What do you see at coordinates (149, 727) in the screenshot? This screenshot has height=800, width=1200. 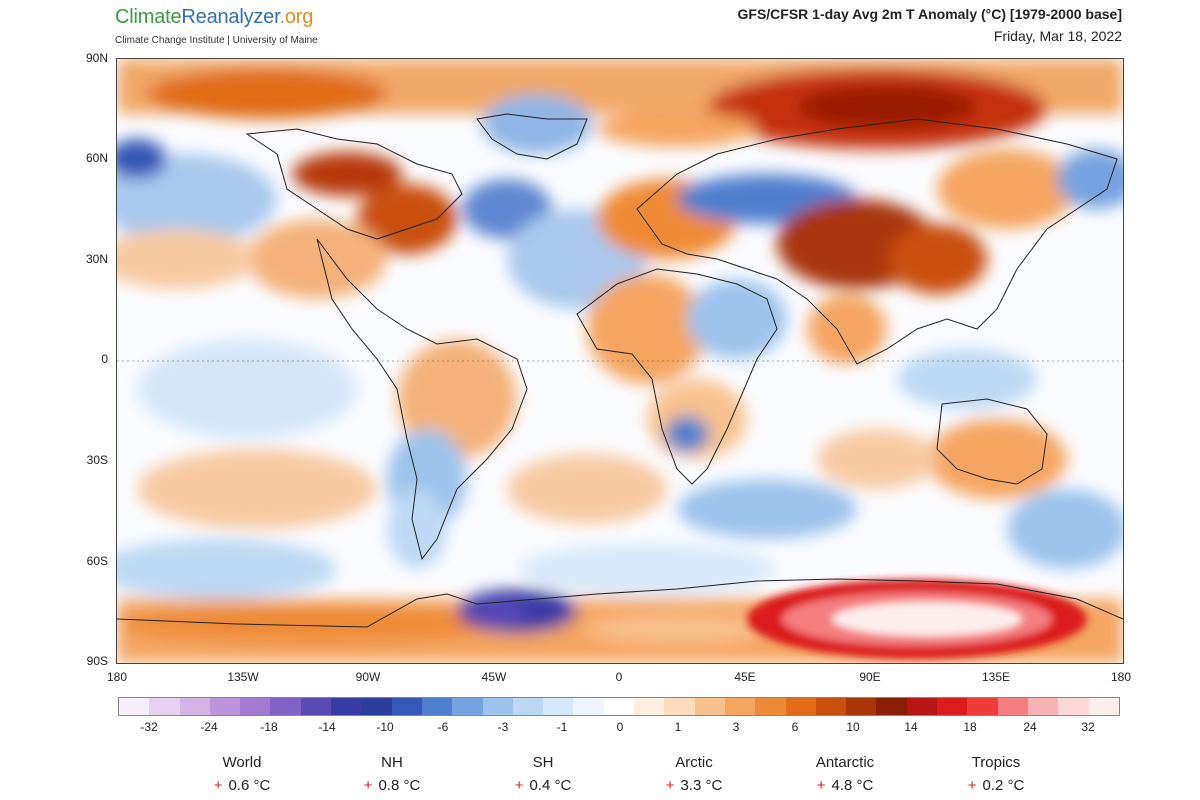 I see `colorbar-label: -32` at bounding box center [149, 727].